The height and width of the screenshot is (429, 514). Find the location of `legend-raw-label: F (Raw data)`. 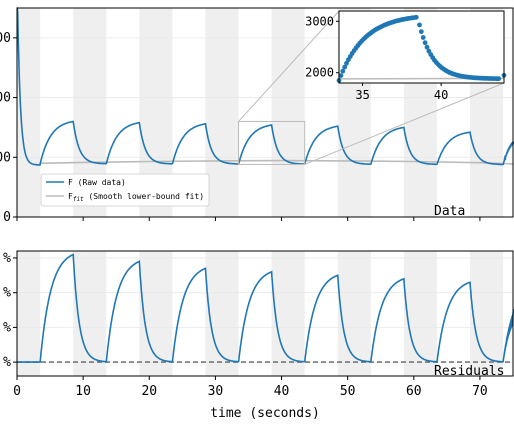

legend-raw-label: F (Raw data) is located at coordinates (97, 182).